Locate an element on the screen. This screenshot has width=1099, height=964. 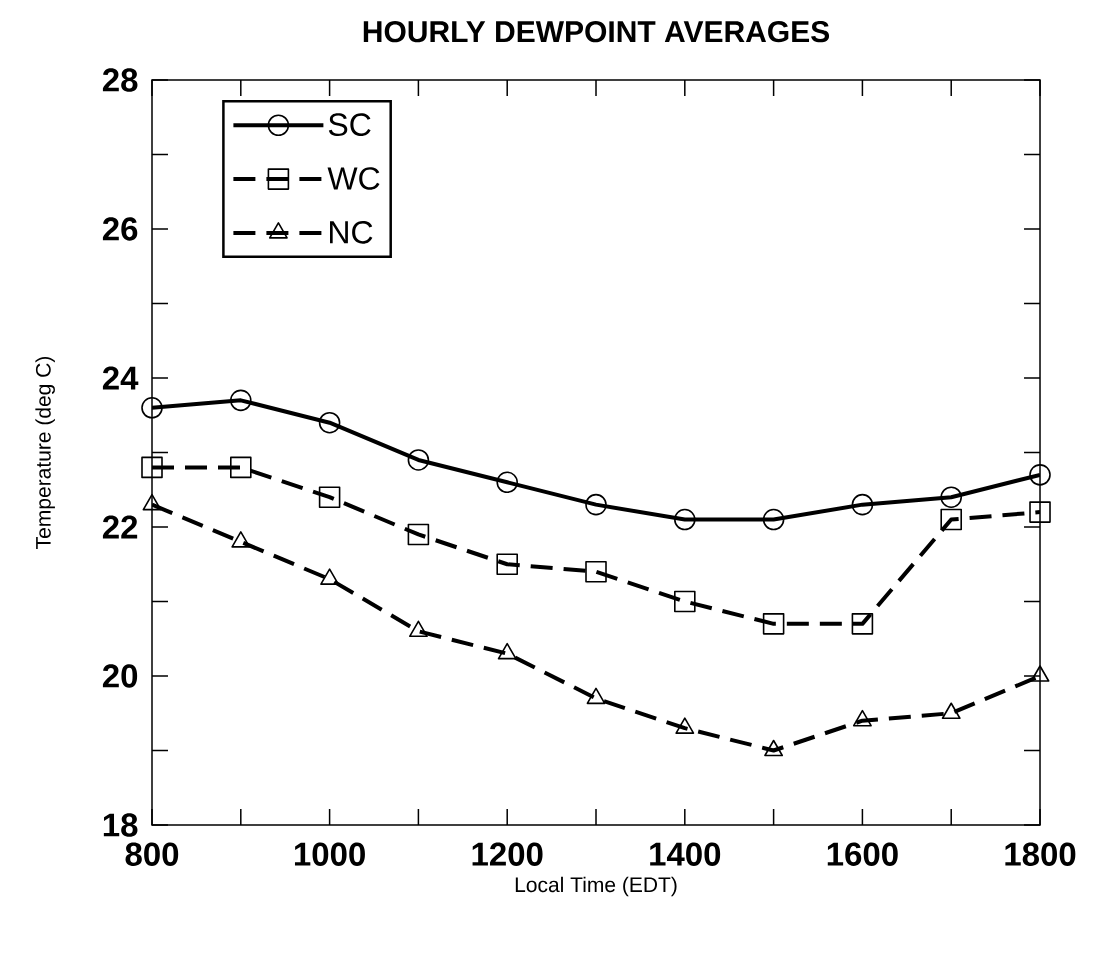
y-tick-label: 20 is located at coordinates (120, 676).